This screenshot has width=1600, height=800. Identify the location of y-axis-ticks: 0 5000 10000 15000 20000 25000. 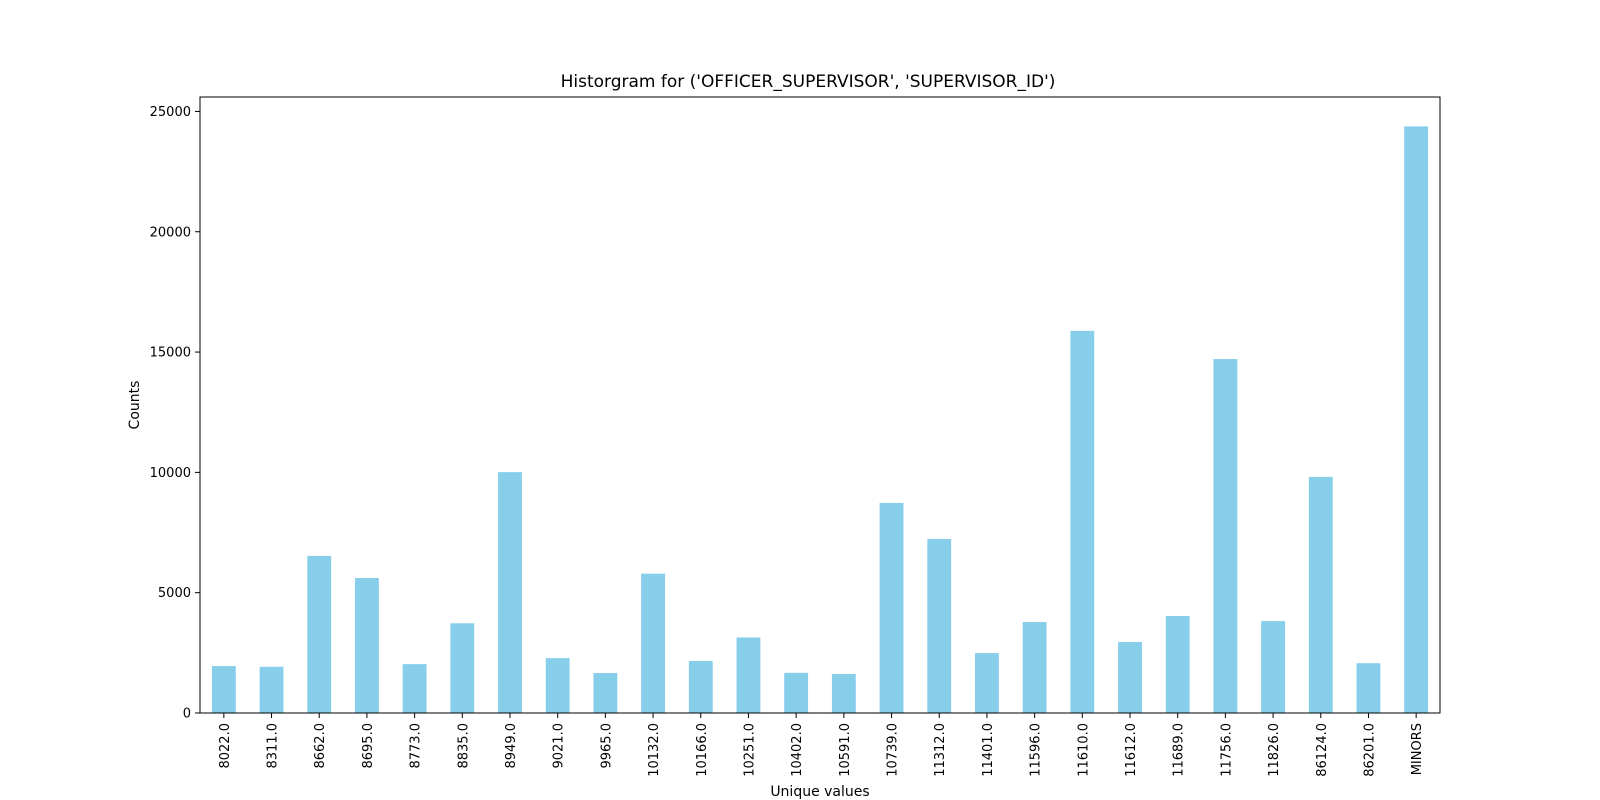
(175, 413).